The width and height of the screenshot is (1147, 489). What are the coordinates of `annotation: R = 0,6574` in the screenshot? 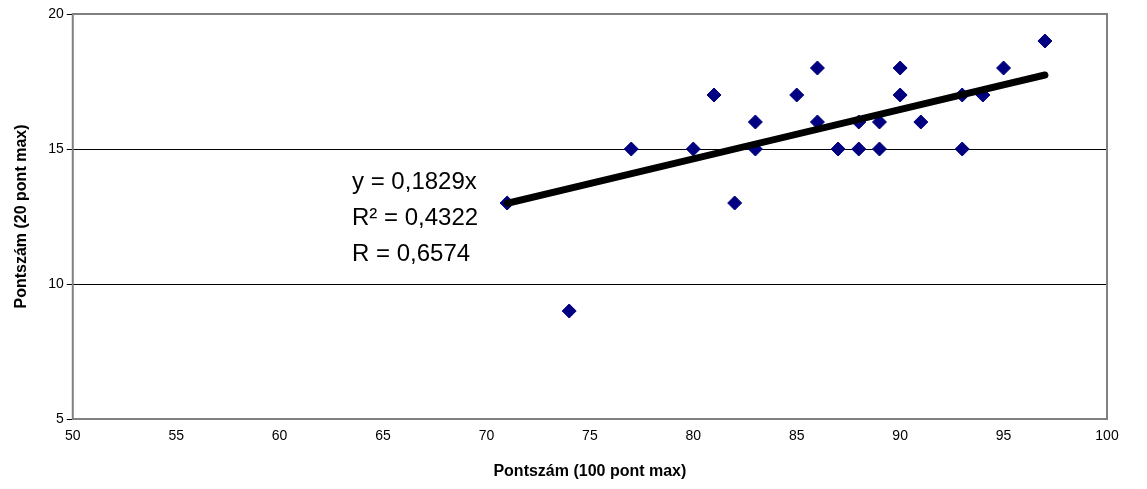 It's located at (411, 252).